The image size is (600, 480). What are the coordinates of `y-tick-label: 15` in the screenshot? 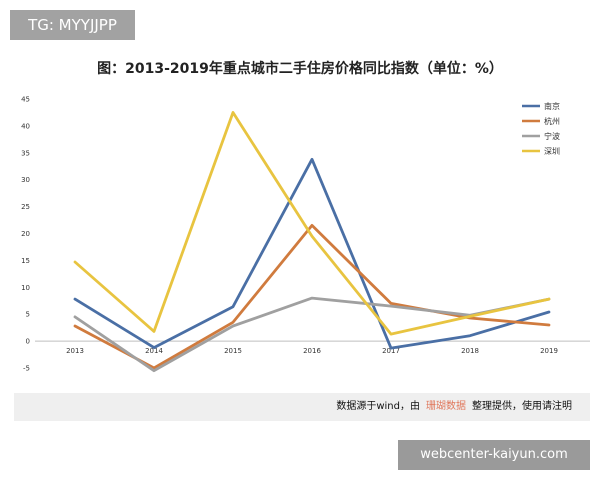 It's located at (25, 261).